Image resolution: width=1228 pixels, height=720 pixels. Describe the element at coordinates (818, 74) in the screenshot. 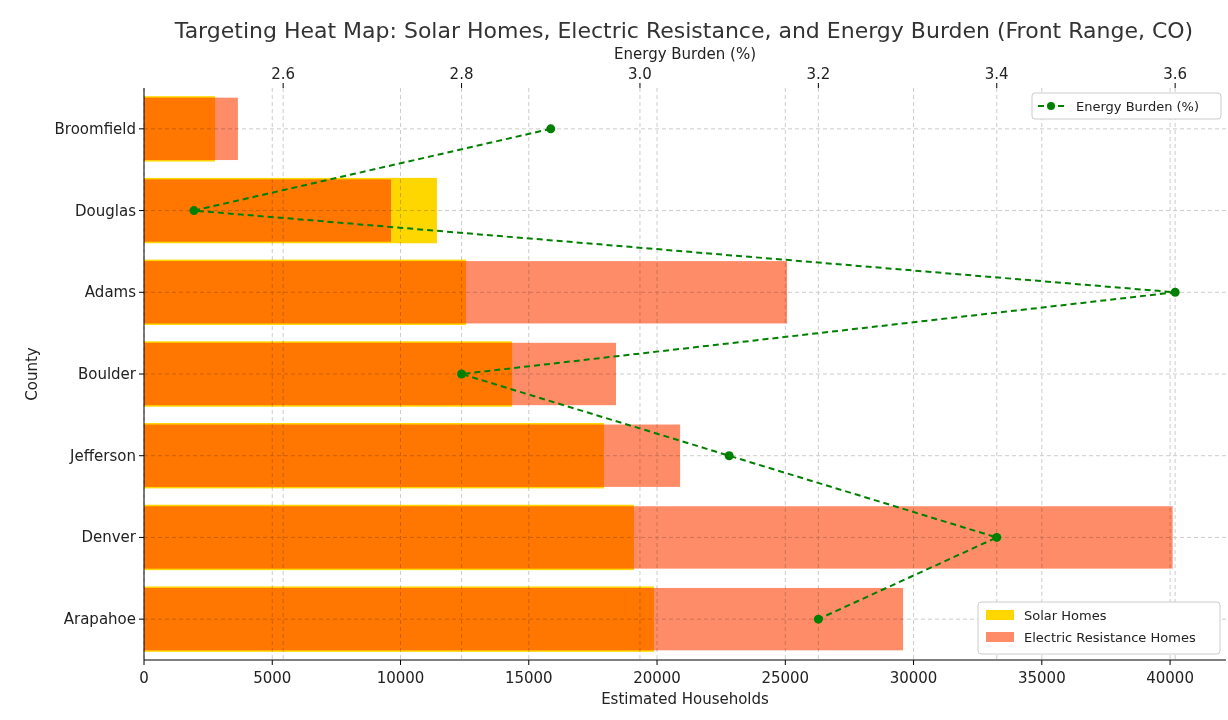

I see `x2-tick-label: 3.2` at that location.